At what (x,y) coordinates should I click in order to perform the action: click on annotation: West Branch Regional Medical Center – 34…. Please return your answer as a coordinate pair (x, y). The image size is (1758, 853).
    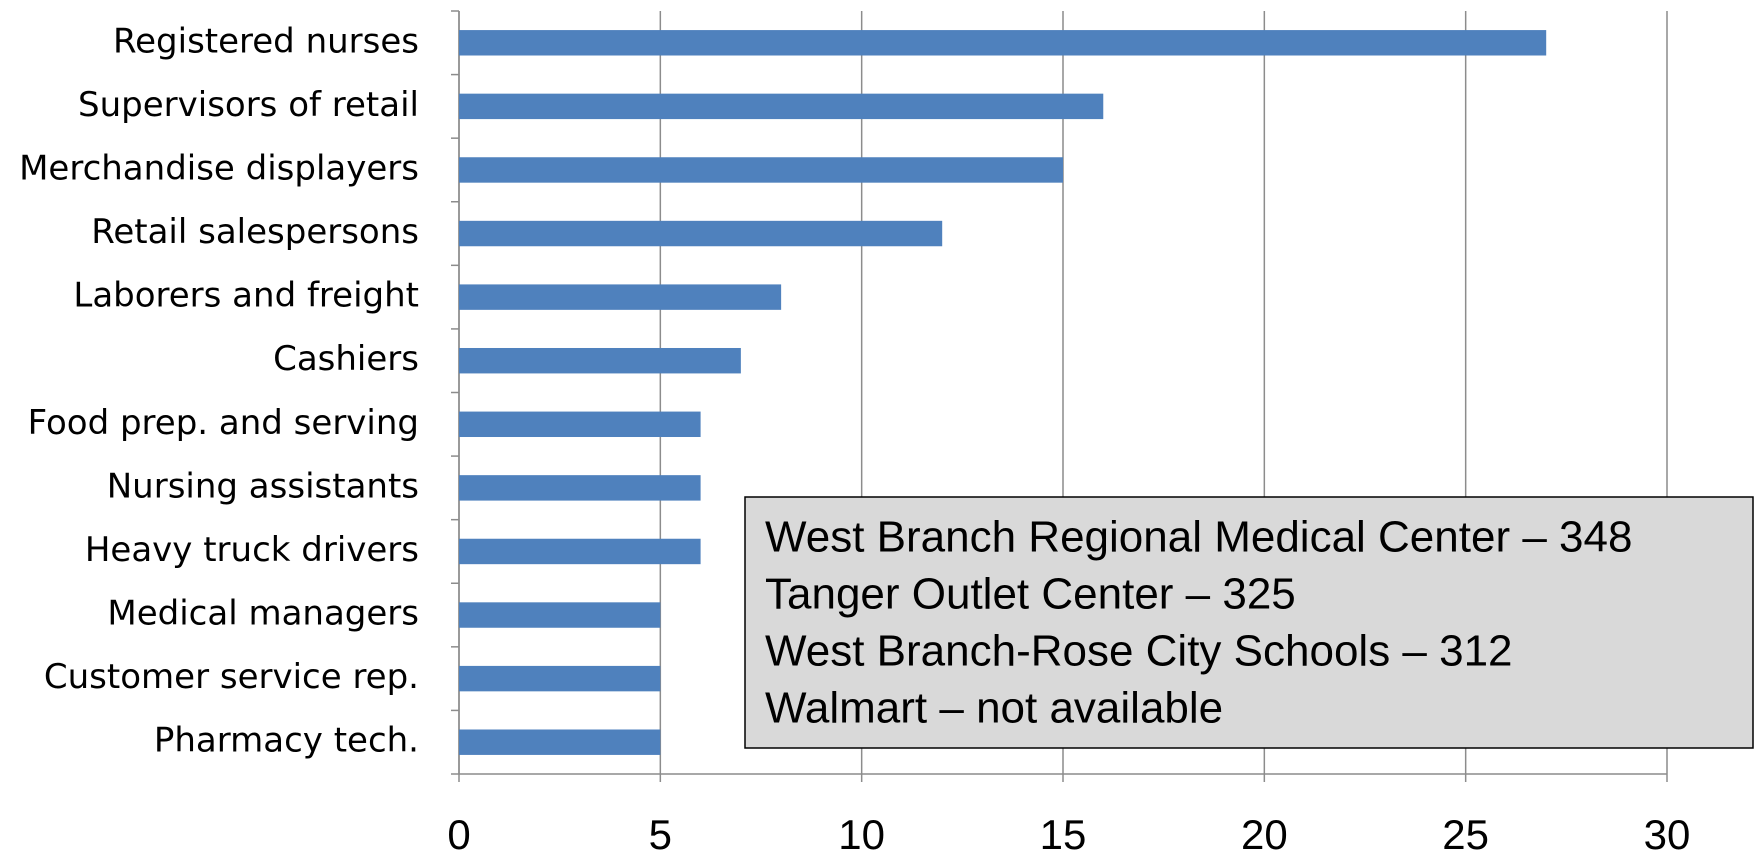
    Looking at the image, I should click on (1198, 537).